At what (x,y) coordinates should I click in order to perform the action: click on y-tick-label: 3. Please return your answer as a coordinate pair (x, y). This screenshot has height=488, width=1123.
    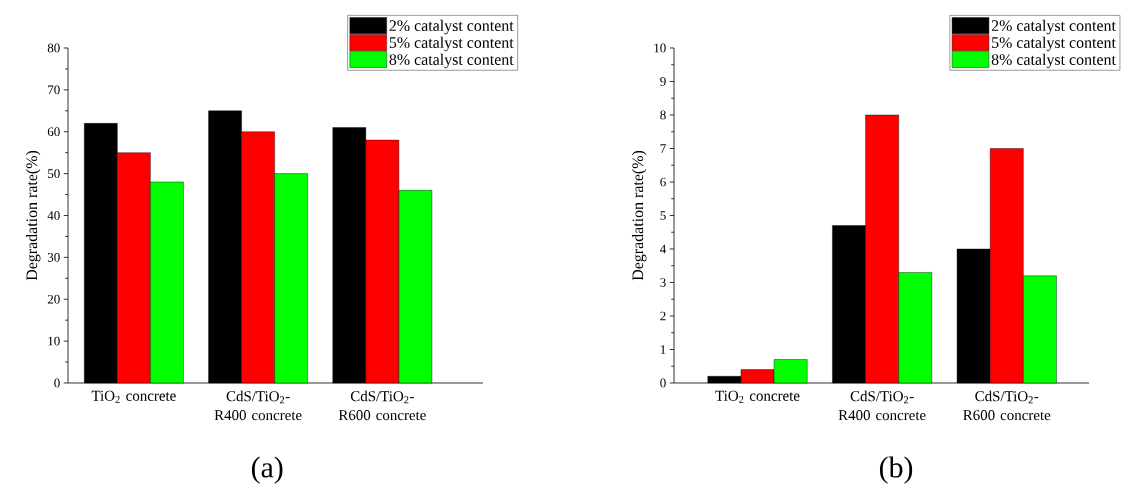
    Looking at the image, I should click on (663, 282).